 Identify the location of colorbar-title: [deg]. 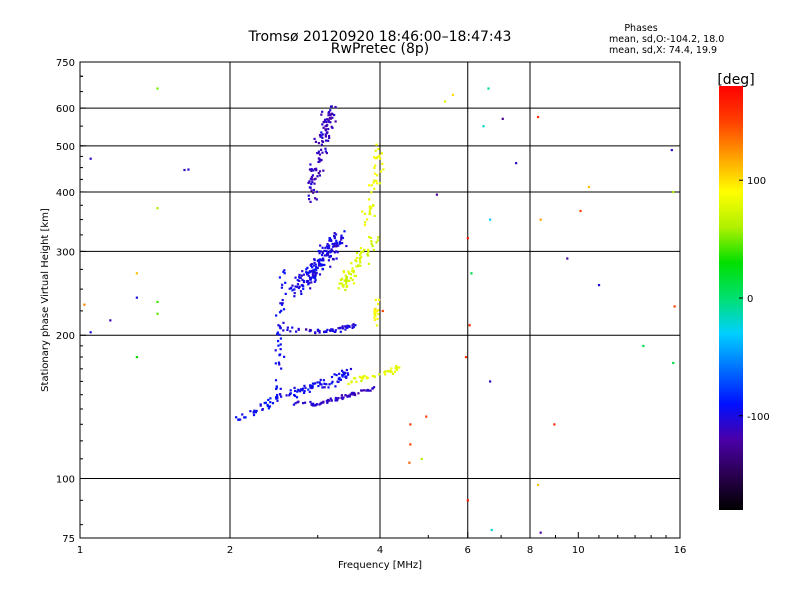
(735, 80).